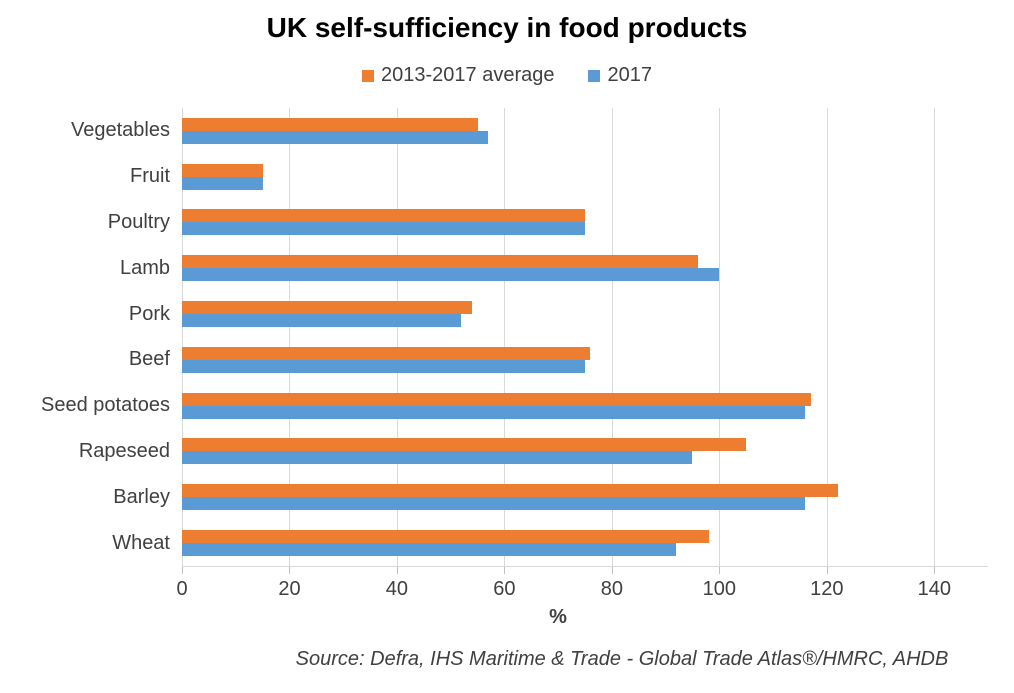 This screenshot has width=1014, height=693. Describe the element at coordinates (629, 75) in the screenshot. I see `legend-label: 2017` at that location.